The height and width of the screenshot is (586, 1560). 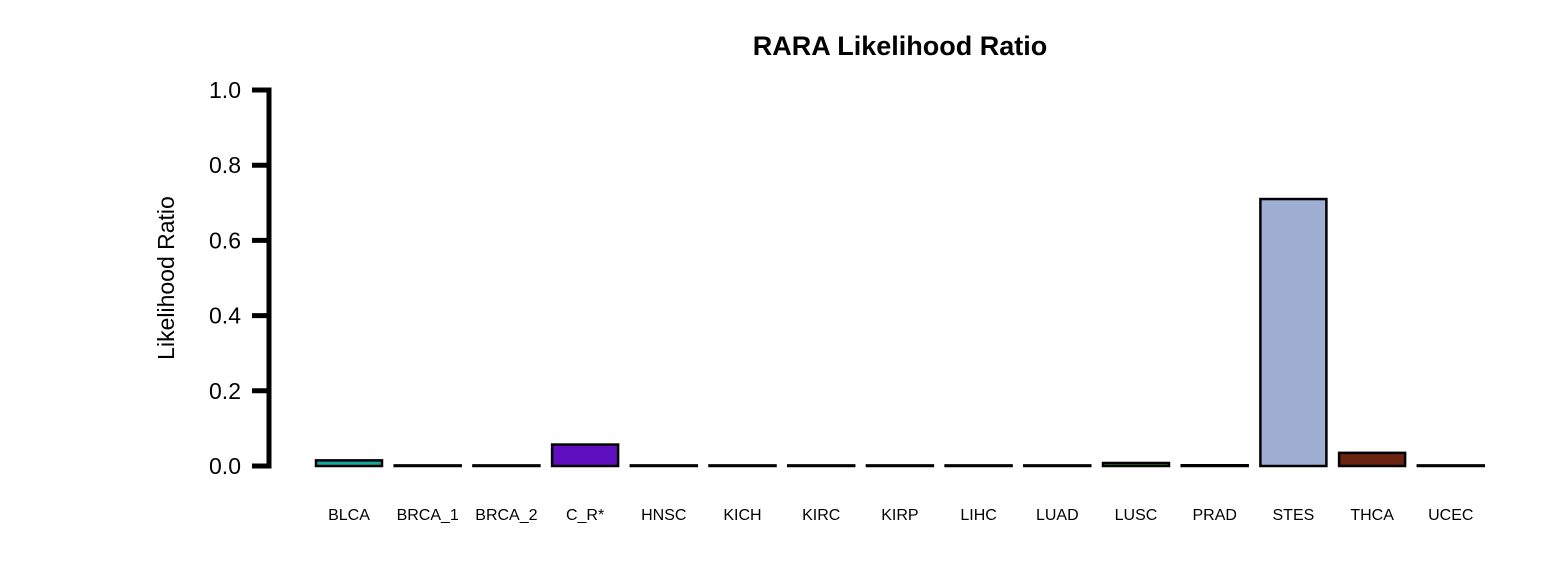 I want to click on bar-hnsc, so click(x=664, y=466).